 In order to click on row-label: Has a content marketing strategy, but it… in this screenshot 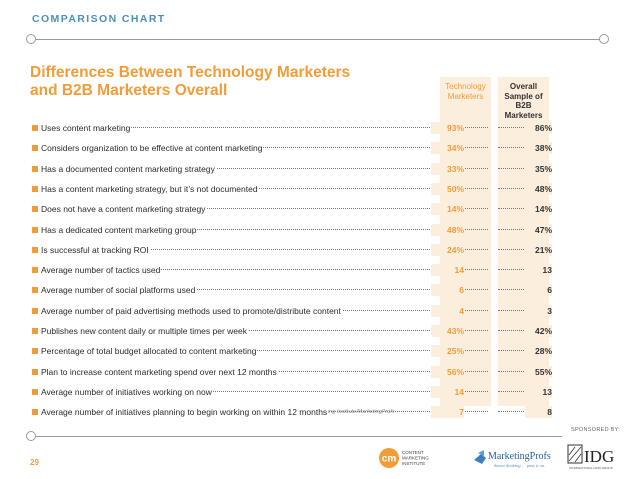, I will do `click(150, 188)`.